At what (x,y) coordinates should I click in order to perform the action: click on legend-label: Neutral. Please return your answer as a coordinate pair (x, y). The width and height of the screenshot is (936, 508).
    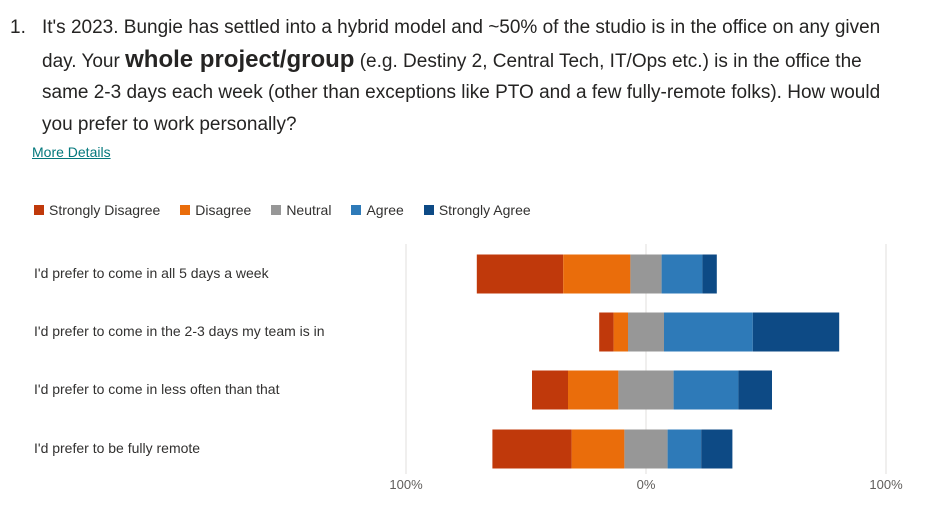
    Looking at the image, I should click on (309, 210).